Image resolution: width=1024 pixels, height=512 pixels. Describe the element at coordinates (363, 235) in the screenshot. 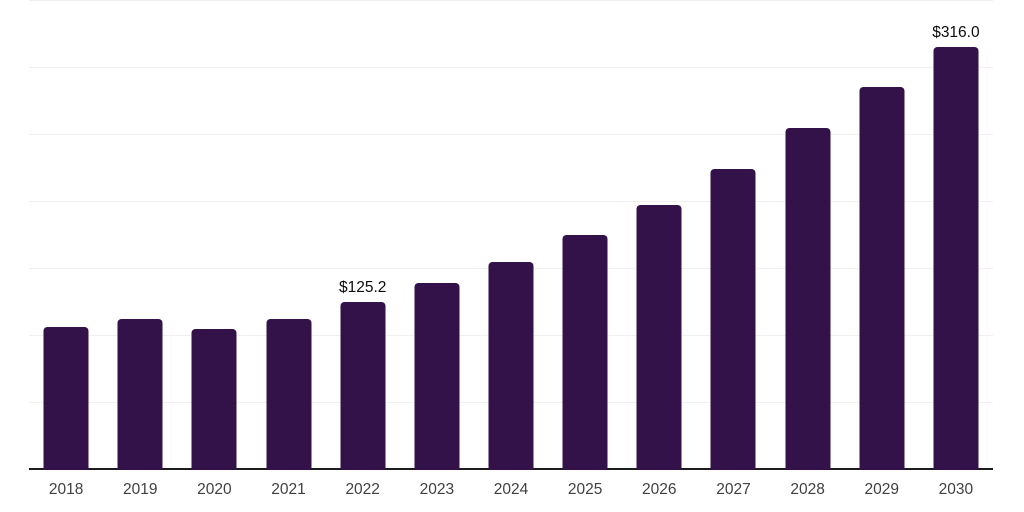

I see `bar-slot-2022: $125.2` at that location.